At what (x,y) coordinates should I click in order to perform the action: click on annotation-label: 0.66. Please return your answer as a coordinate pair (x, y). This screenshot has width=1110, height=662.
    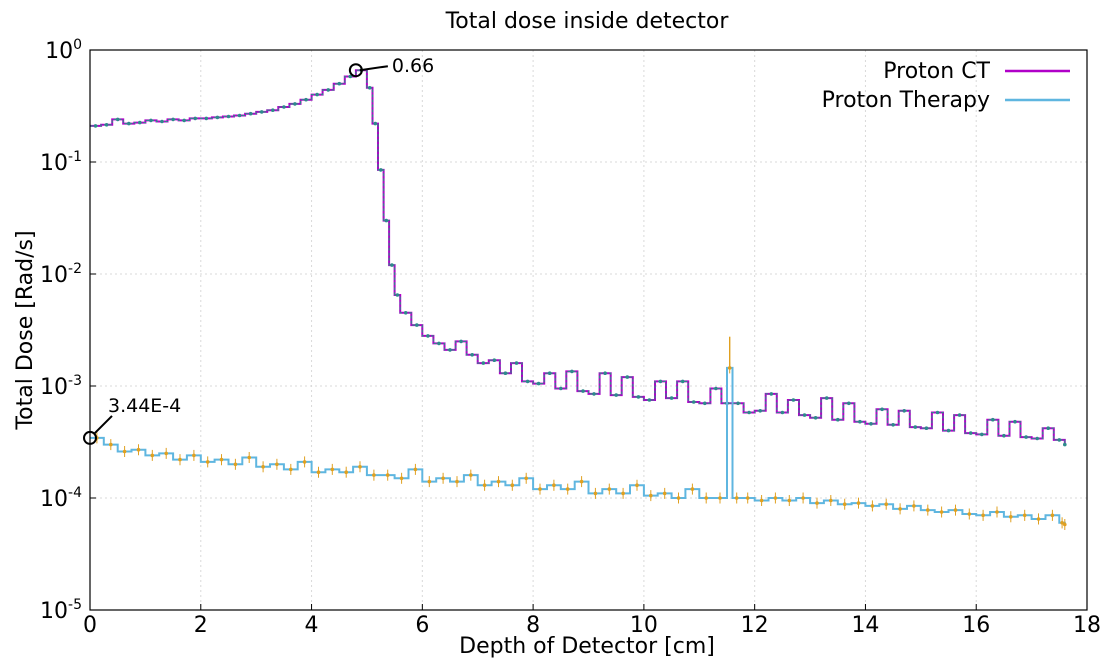
    Looking at the image, I should click on (413, 66).